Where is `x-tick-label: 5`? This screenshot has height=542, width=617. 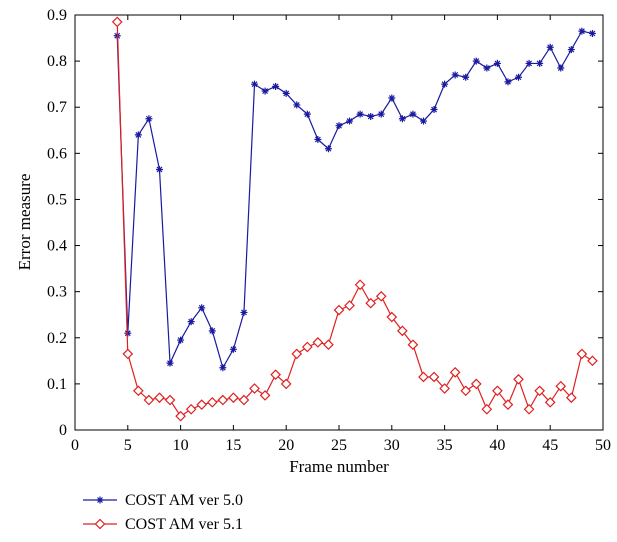
x-tick-label: 5 is located at coordinates (128, 445).